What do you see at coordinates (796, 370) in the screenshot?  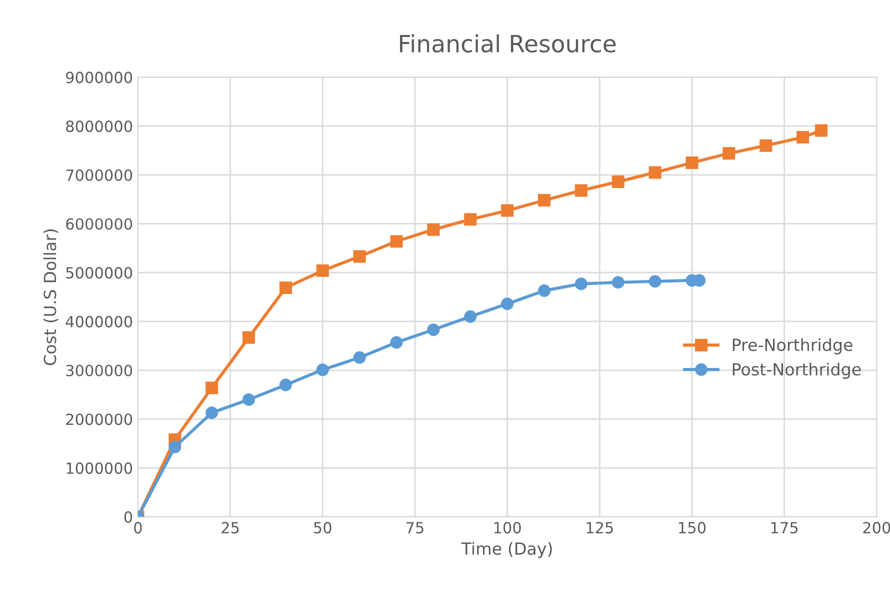 I see `legend-label: Post-Northridge` at bounding box center [796, 370].